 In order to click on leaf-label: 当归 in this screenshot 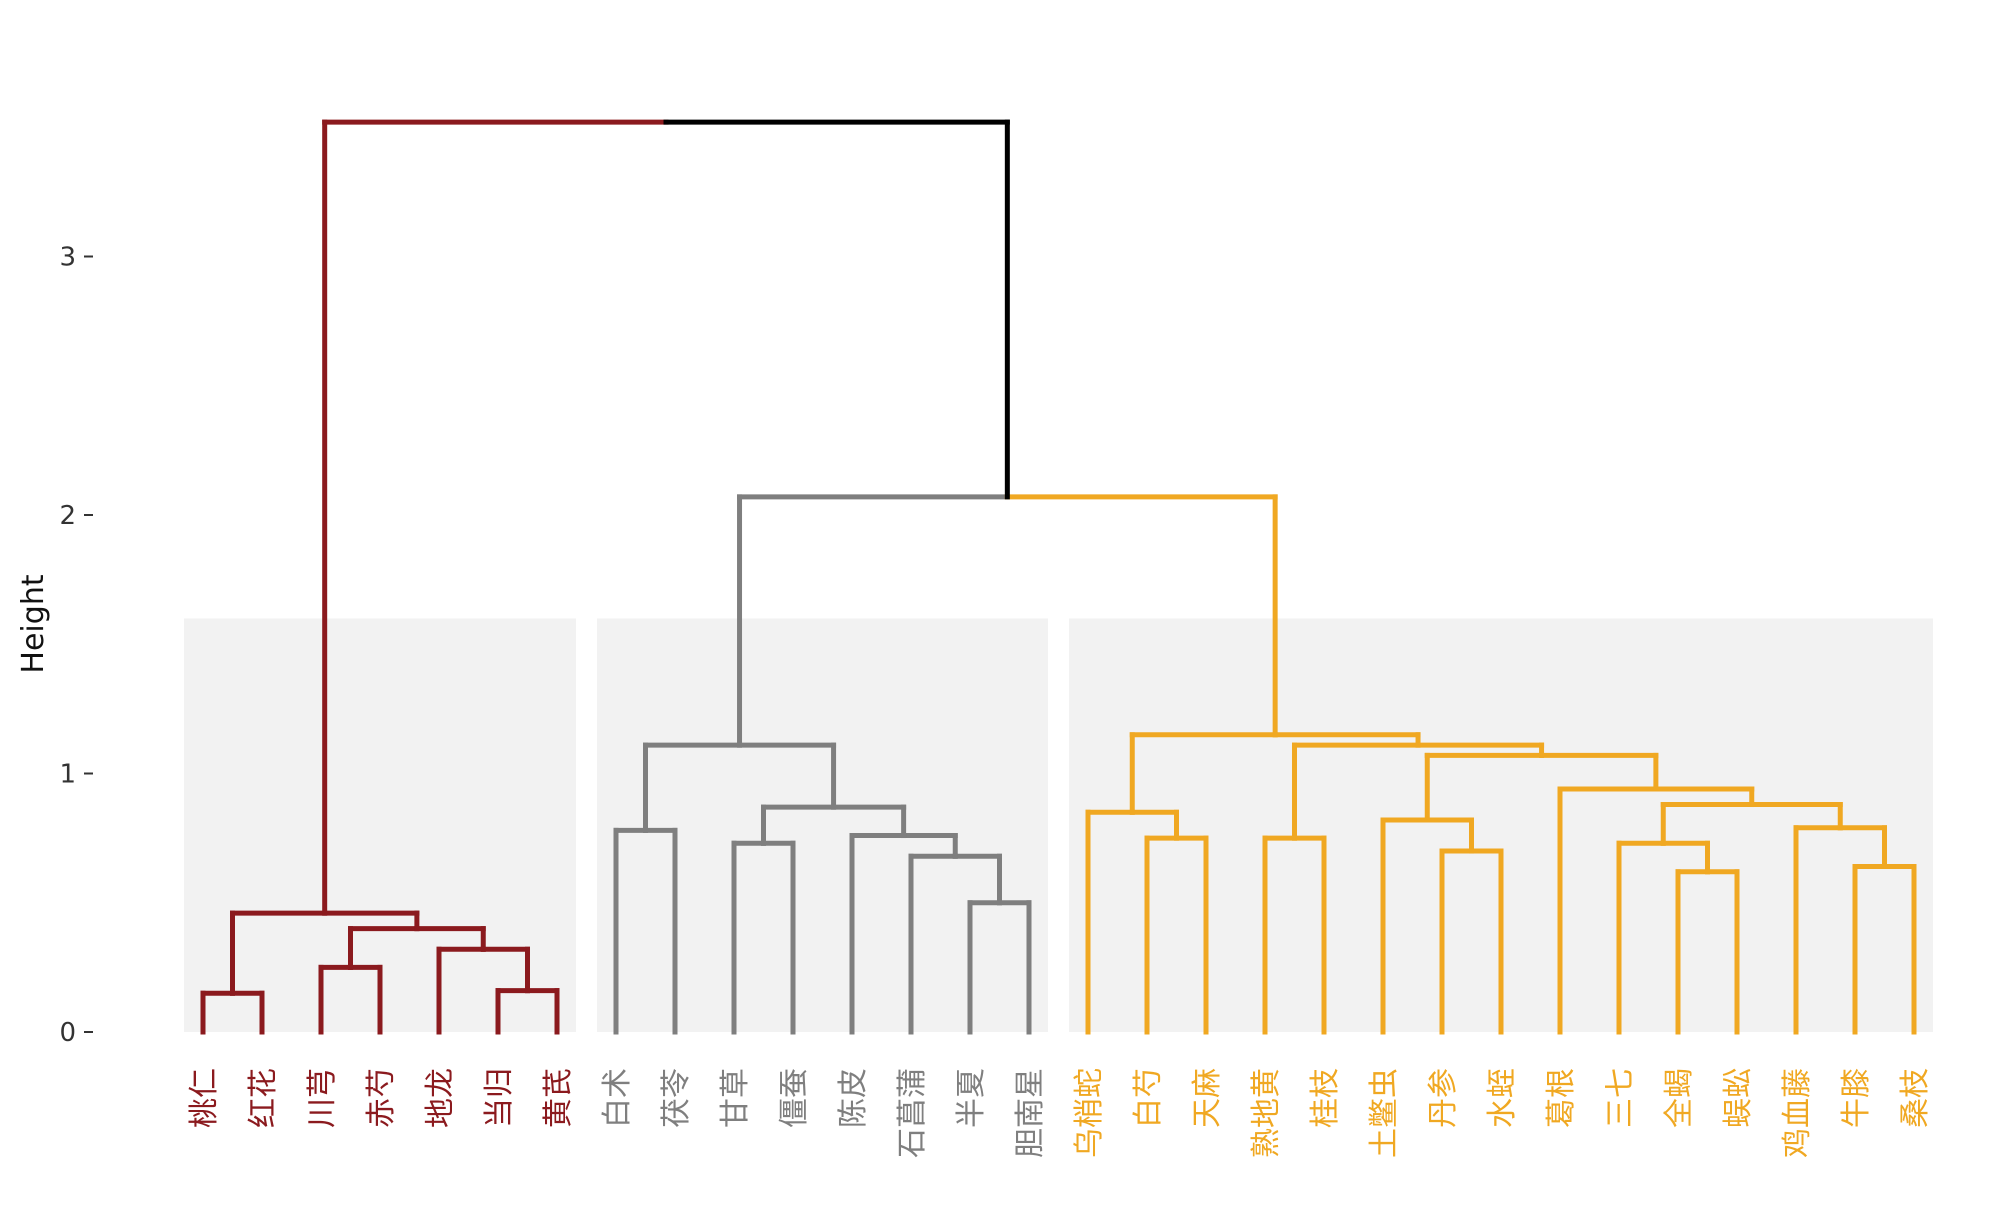, I will do `click(499, 1098)`.